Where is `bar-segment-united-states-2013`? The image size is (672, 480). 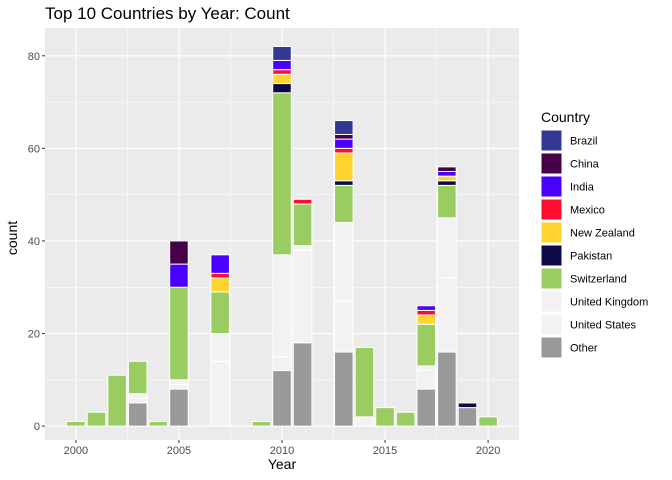 bar-segment-united-states-2013 is located at coordinates (344, 326).